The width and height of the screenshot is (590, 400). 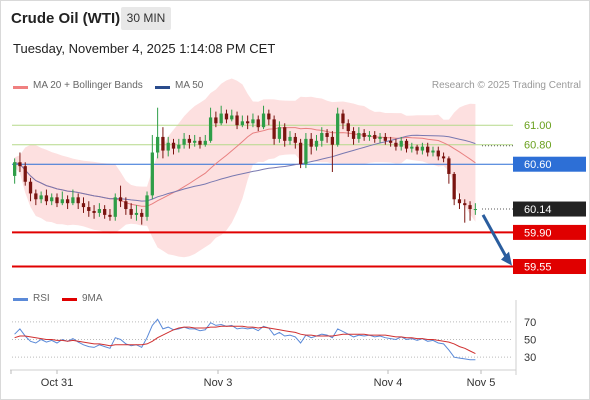 What do you see at coordinates (295, 18) in the screenshot?
I see `chart-header: Crude Oil (WTI) 30 MIN` at bounding box center [295, 18].